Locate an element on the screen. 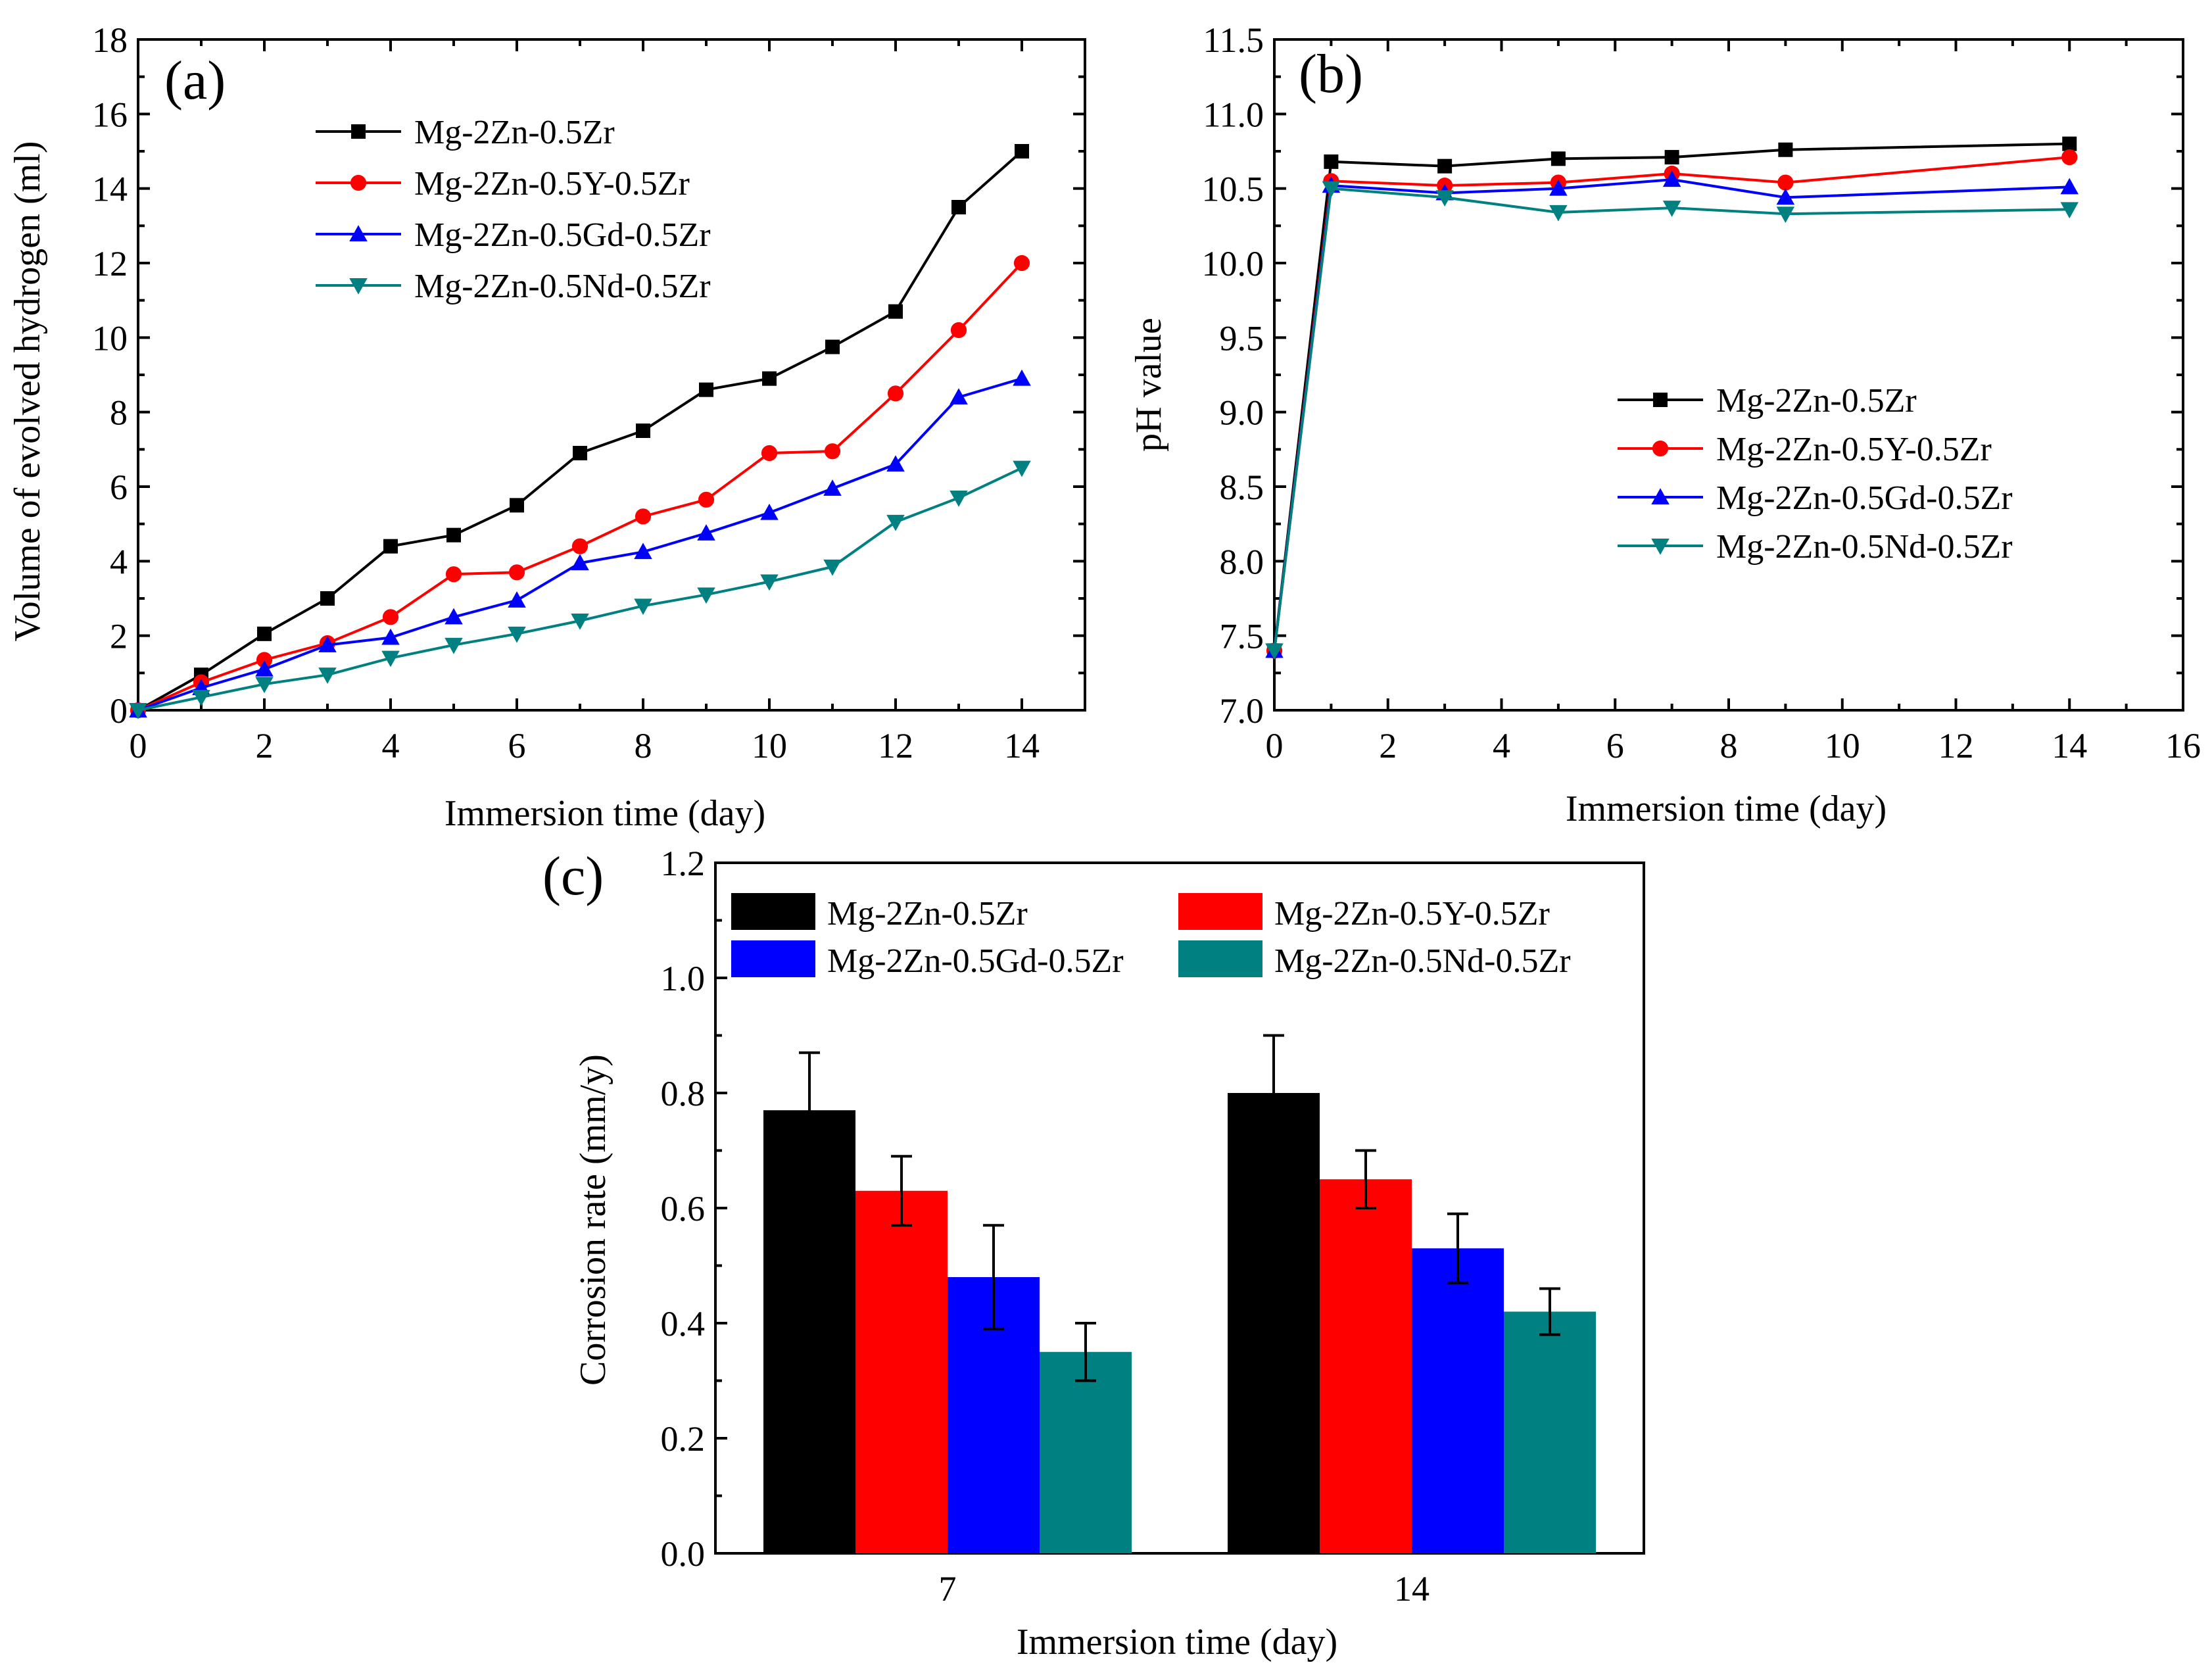 Image resolution: width=2212 pixels, height=1673 pixels. x-tick-label: 7 is located at coordinates (948, 1589).